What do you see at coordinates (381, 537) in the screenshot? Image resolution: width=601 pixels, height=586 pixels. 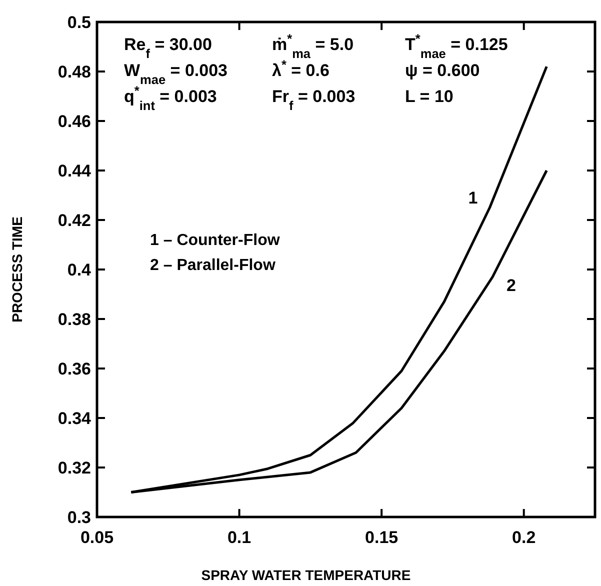 I see `x-tick-label: 0.15` at bounding box center [381, 537].